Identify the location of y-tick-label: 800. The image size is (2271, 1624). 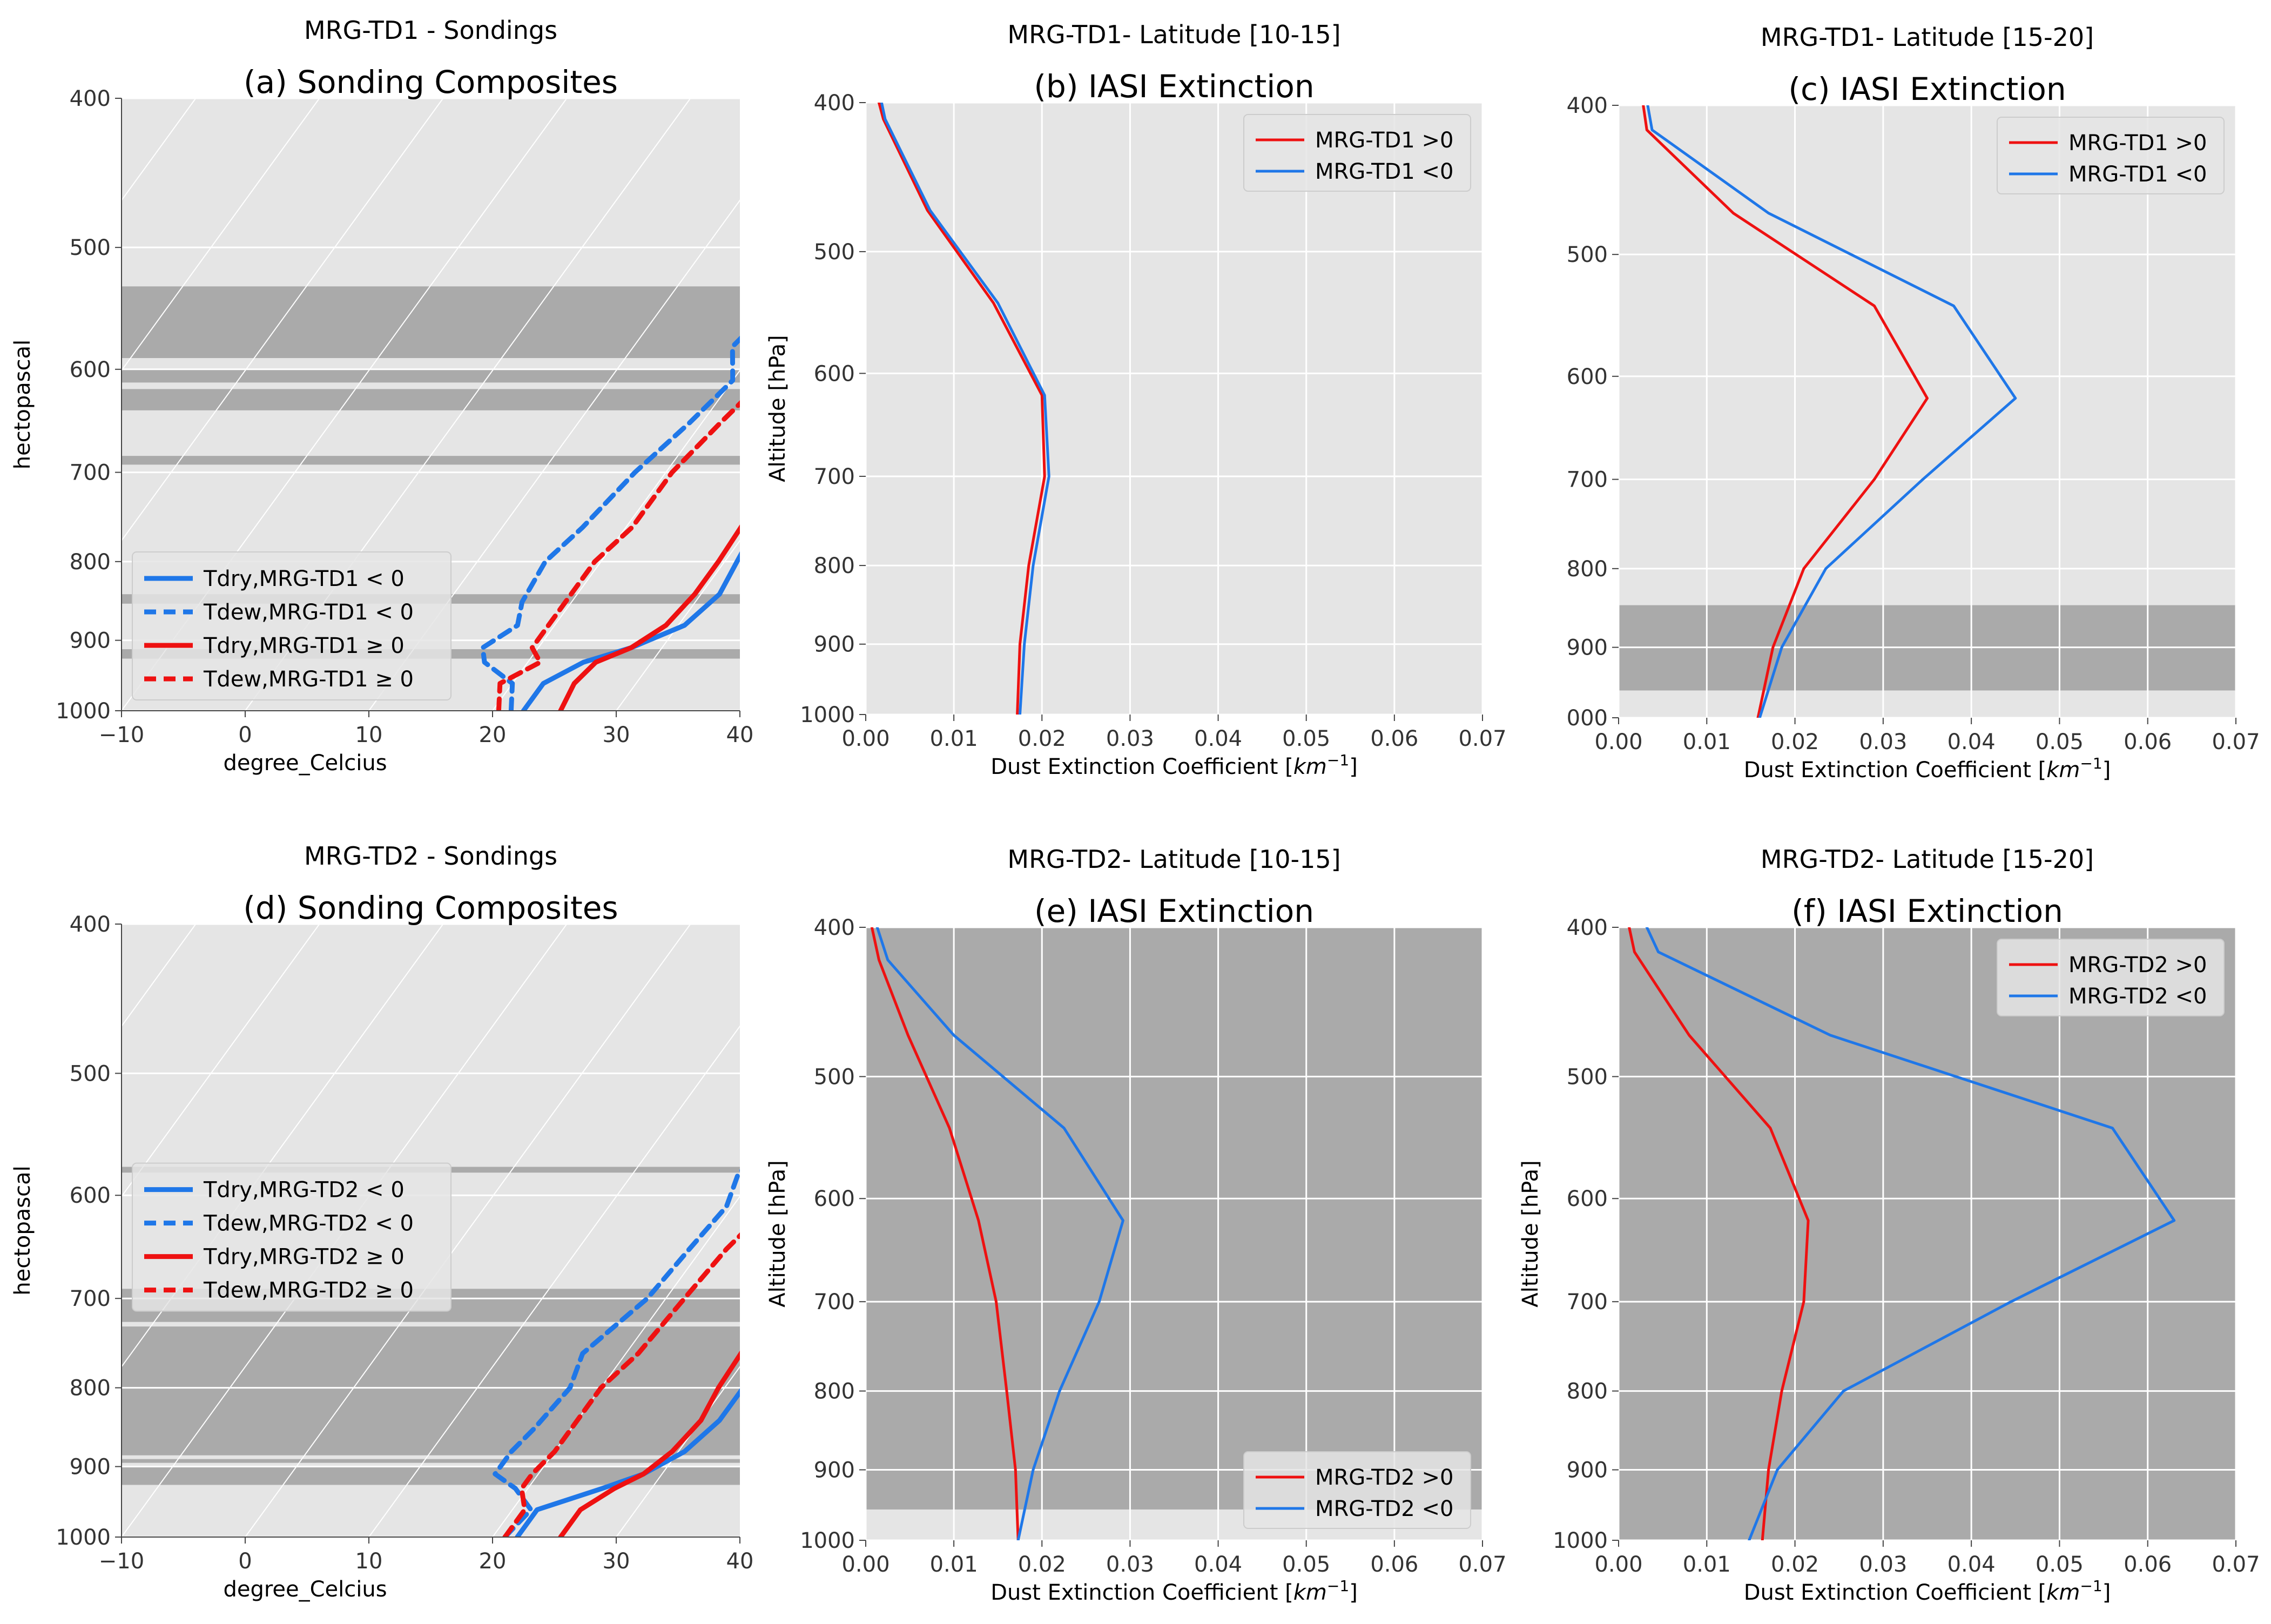
(1587, 569).